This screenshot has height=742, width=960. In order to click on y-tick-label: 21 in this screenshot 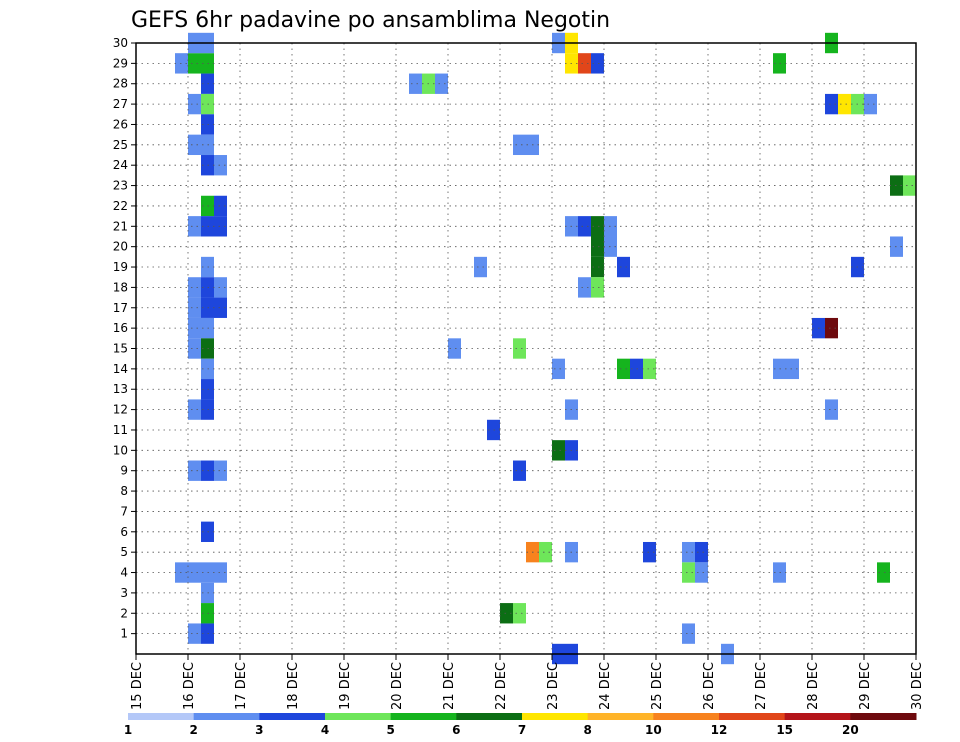, I will do `click(120, 226)`.